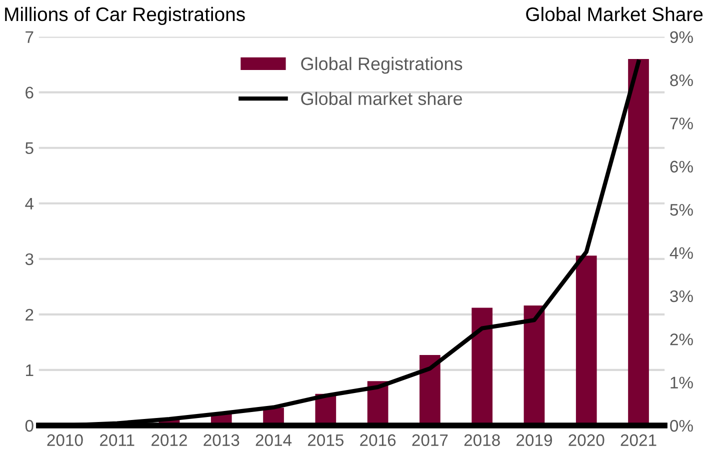  I want to click on x-tick-label: 2012, so click(169, 440).